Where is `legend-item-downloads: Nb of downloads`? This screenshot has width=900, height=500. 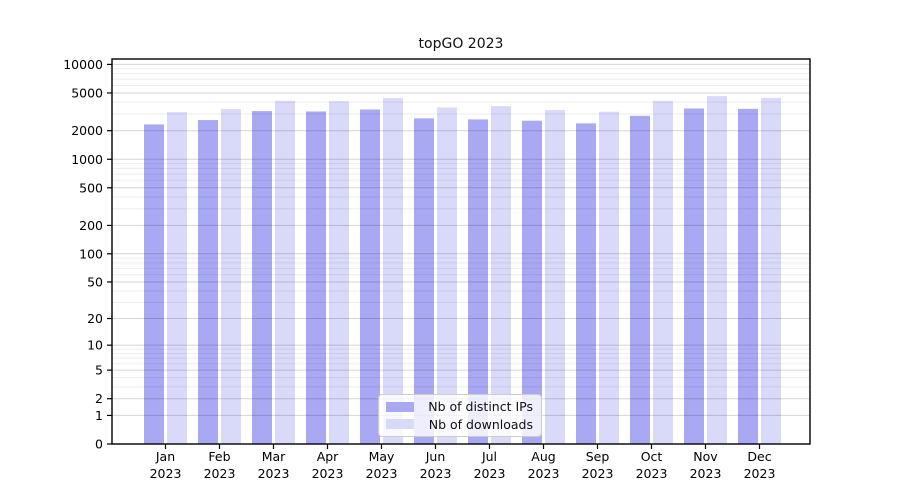
legend-item-downloads: Nb of downloads is located at coordinates (459, 424).